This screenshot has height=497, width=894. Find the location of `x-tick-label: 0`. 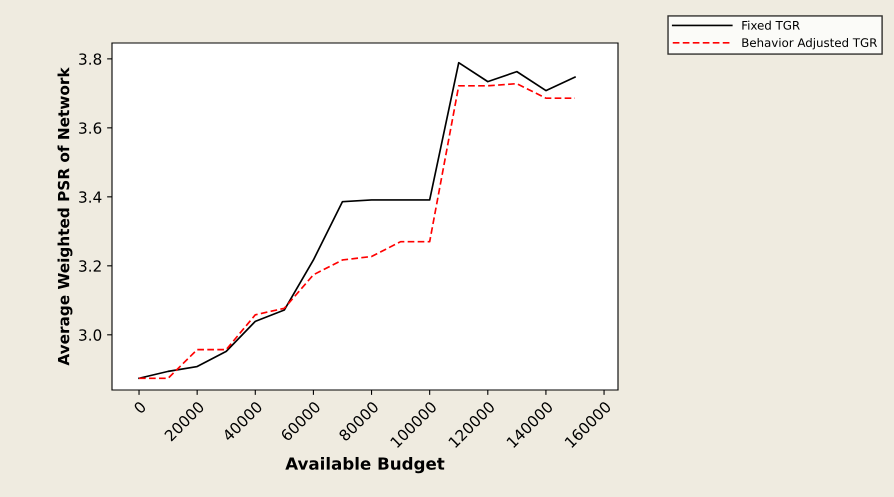

x-tick-label: 0 is located at coordinates (140, 407).